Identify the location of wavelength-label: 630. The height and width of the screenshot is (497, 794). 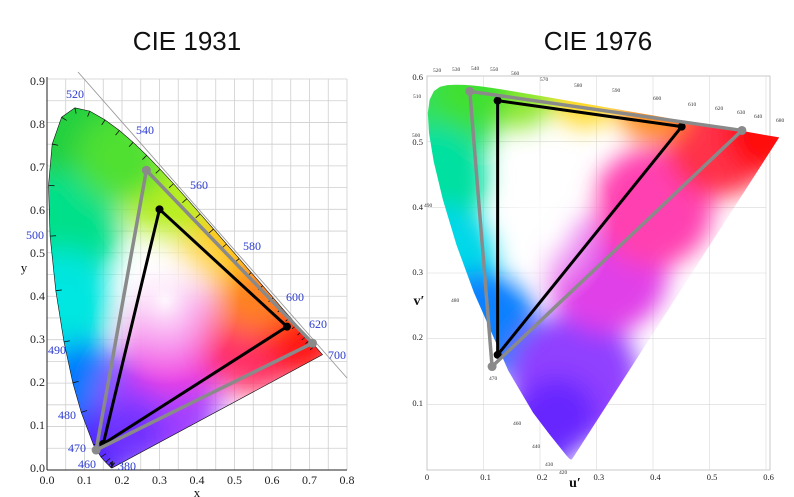
(741, 113).